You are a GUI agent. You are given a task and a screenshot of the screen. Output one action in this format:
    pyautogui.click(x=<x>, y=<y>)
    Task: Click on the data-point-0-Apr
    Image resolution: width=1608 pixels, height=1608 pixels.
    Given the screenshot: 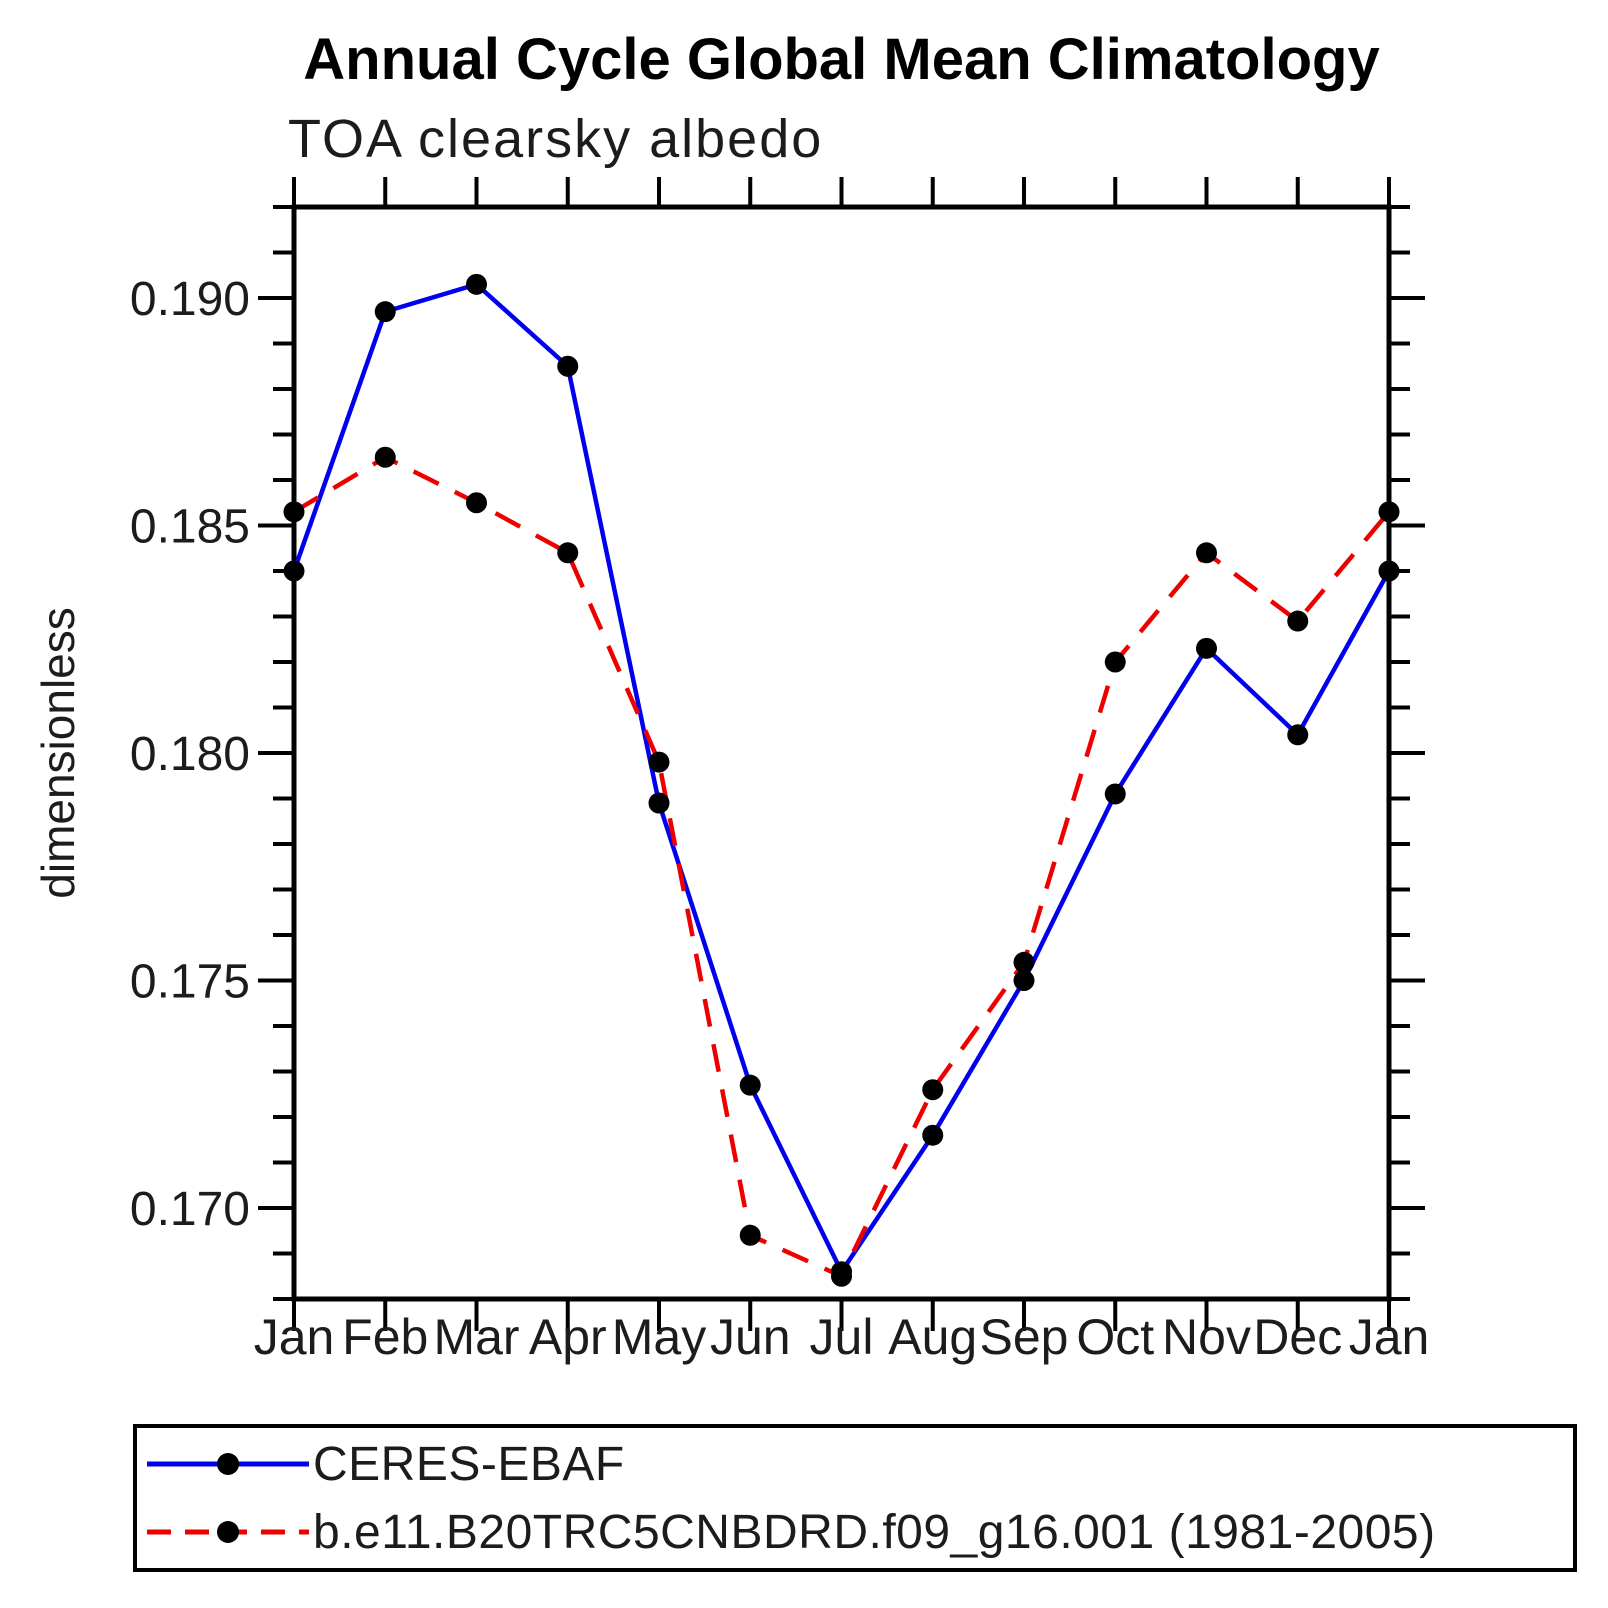 What is the action you would take?
    pyautogui.click(x=568, y=366)
    